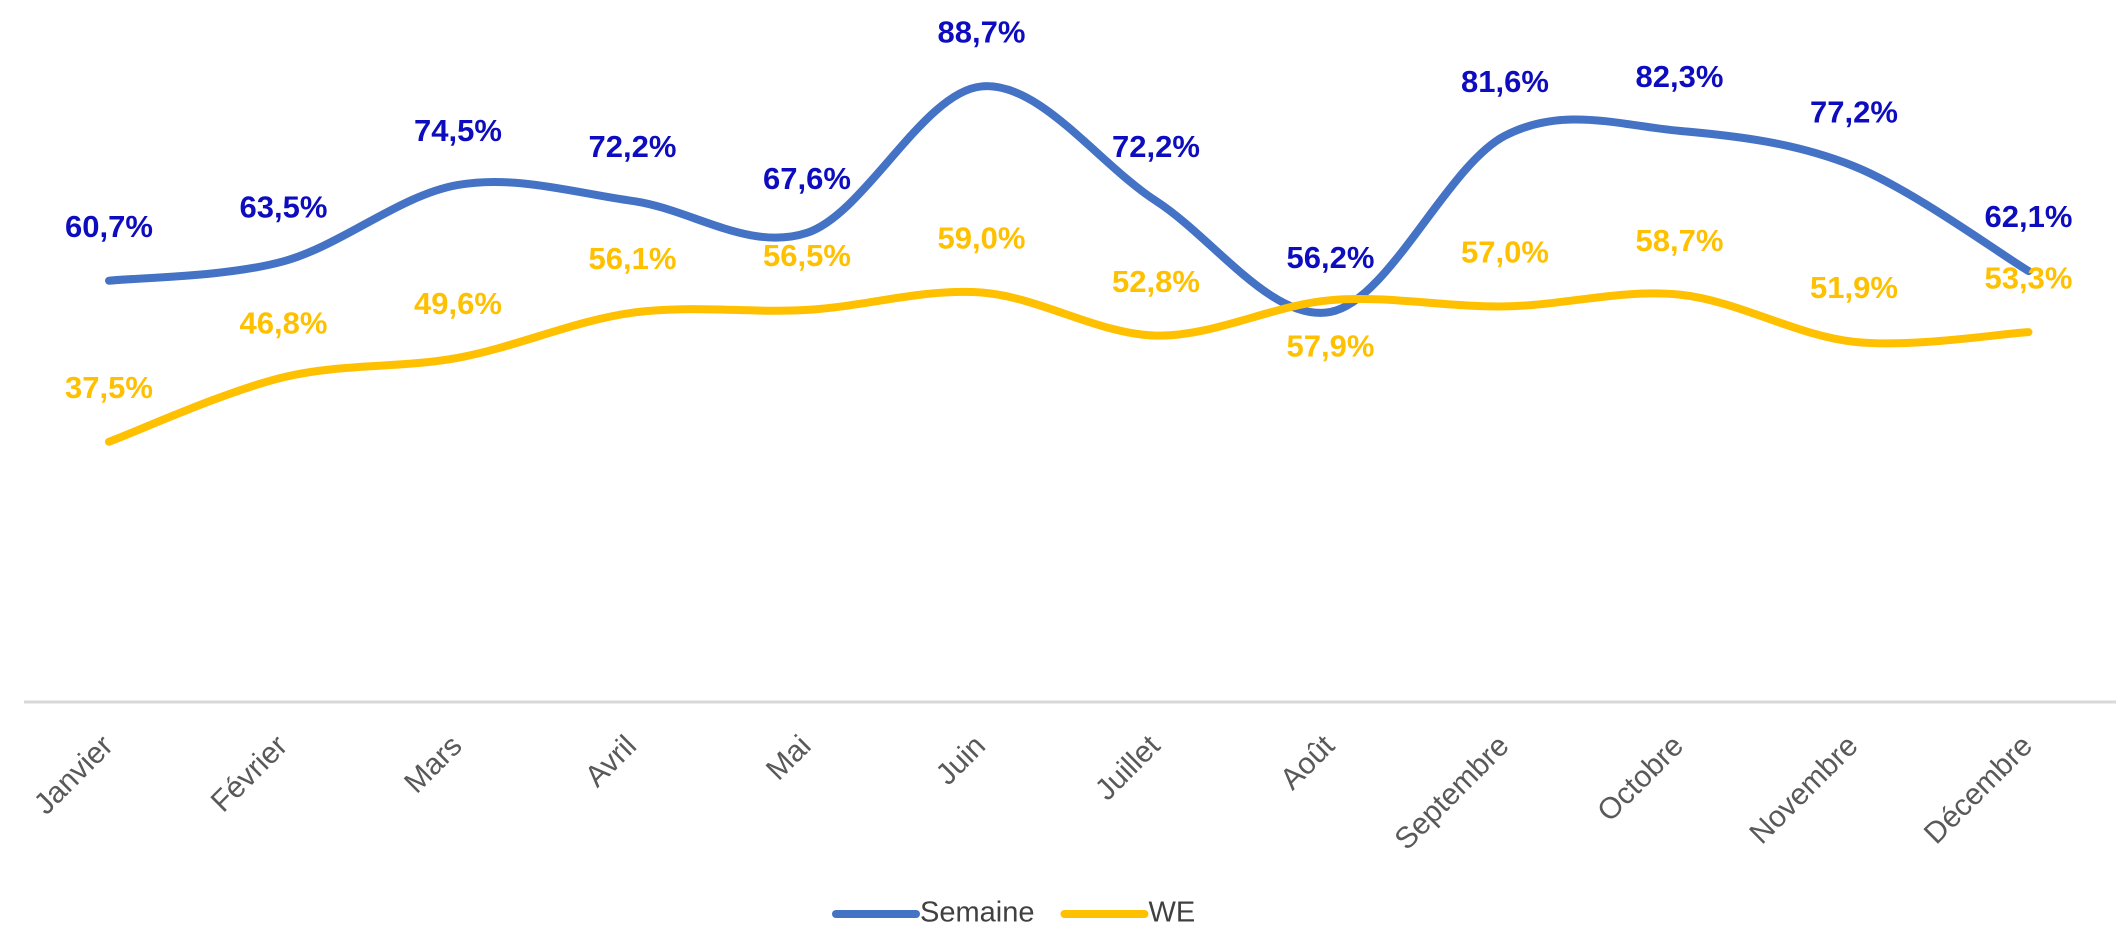 The image size is (2116, 929). I want to click on x-tick-label: Mars, so click(433, 764).